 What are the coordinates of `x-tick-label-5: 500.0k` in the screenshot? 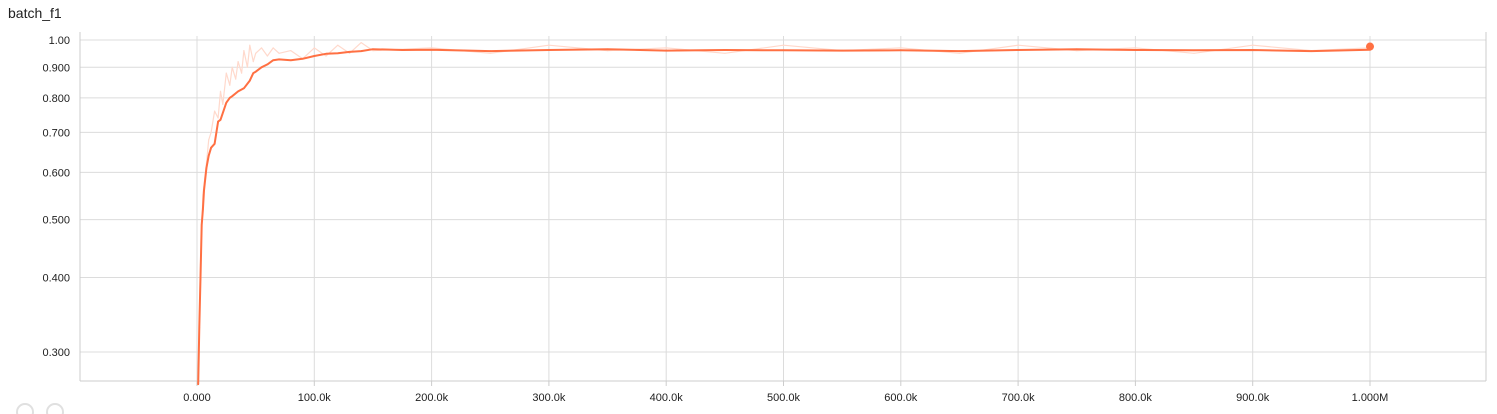 It's located at (784, 398).